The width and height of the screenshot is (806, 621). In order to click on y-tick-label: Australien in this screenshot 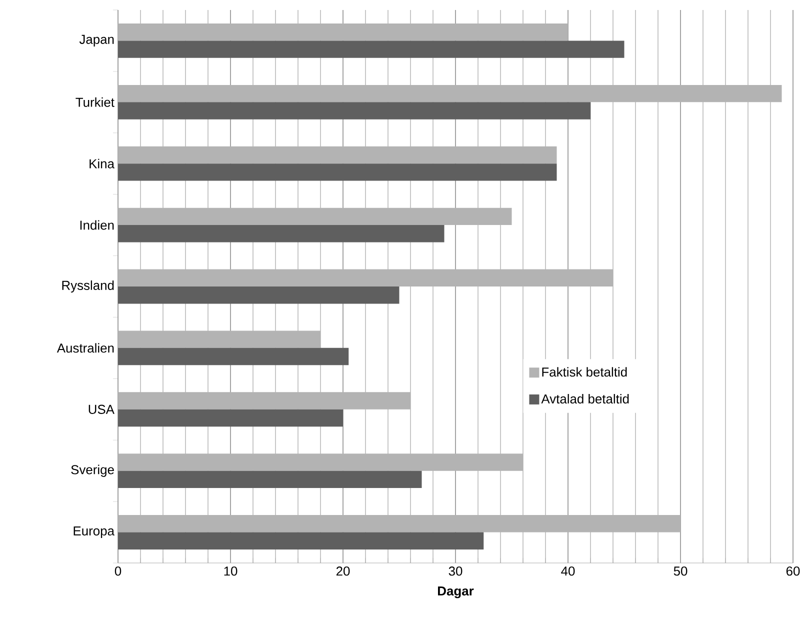, I will do `click(85, 348)`.